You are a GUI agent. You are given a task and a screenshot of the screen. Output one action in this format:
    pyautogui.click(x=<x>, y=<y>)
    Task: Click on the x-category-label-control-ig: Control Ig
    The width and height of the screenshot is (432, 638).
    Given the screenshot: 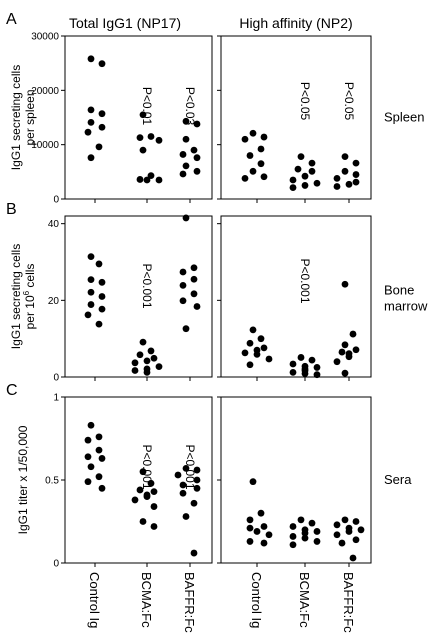 What is the action you would take?
    pyautogui.click(x=256, y=600)
    